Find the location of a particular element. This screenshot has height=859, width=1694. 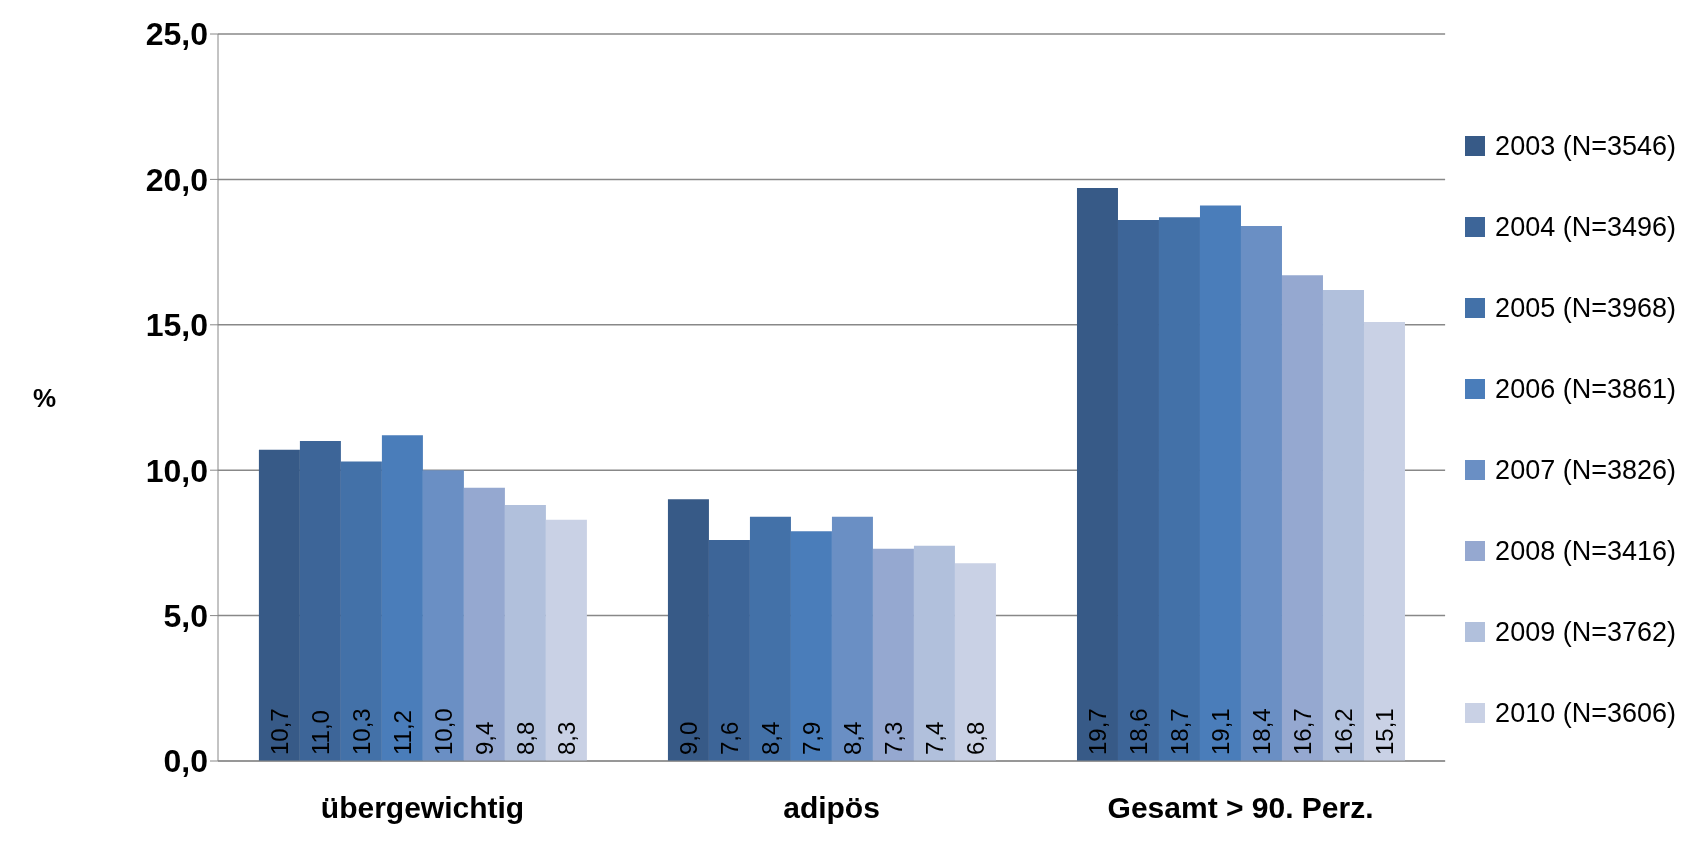

data-label: 7,4 is located at coordinates (934, 738).